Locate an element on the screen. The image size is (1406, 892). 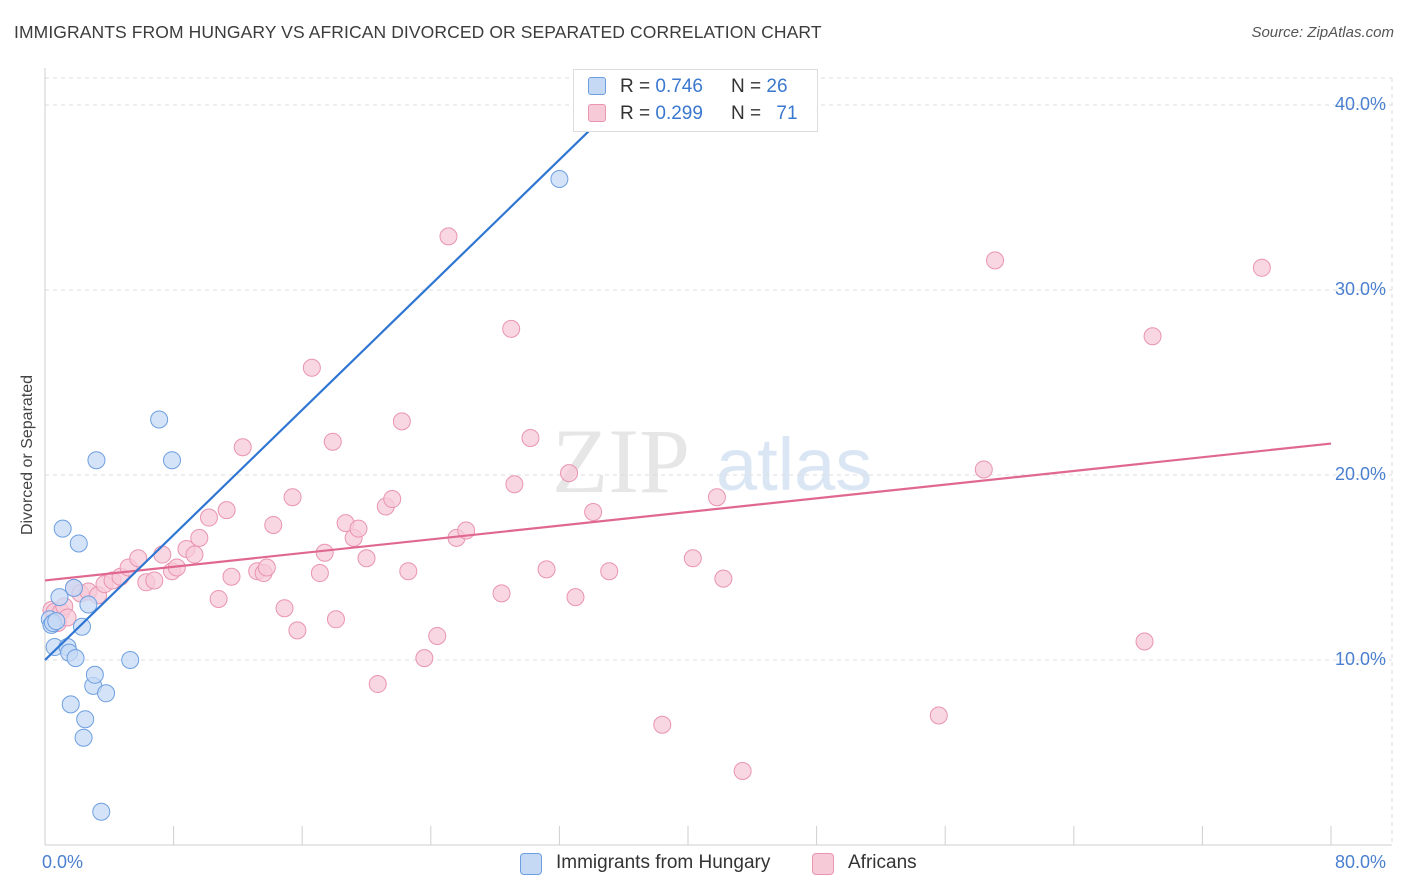
watermark-zip: ZIP is located at coordinates (621, 461).